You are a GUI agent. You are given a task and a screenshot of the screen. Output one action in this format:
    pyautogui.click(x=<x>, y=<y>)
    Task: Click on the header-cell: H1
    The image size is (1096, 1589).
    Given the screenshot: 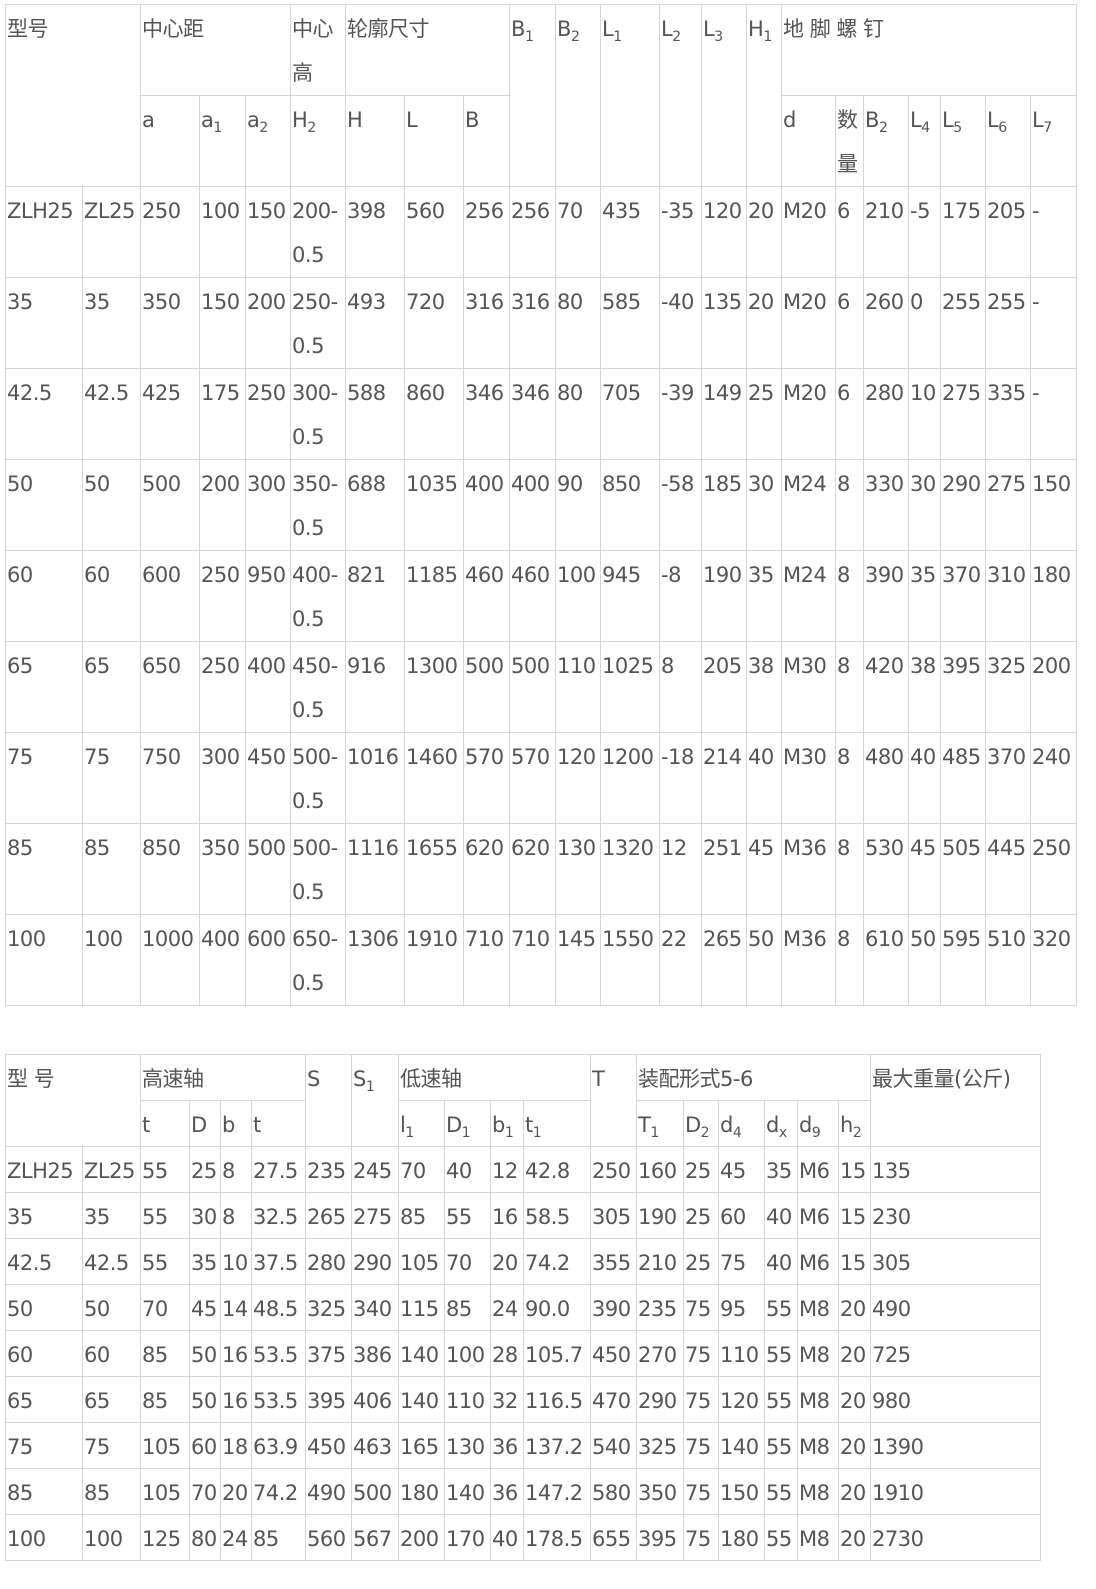 What is the action you would take?
    pyautogui.click(x=764, y=95)
    